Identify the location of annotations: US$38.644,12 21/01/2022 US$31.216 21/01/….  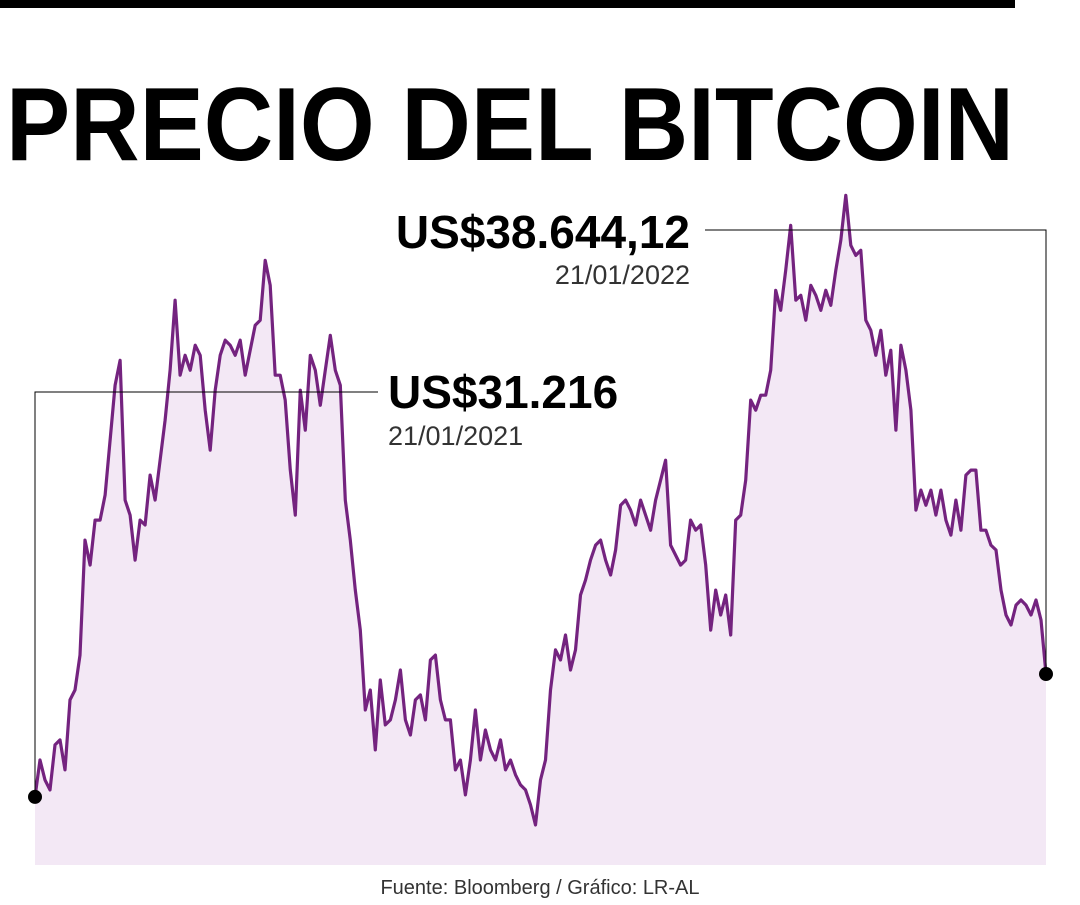
(539, 328).